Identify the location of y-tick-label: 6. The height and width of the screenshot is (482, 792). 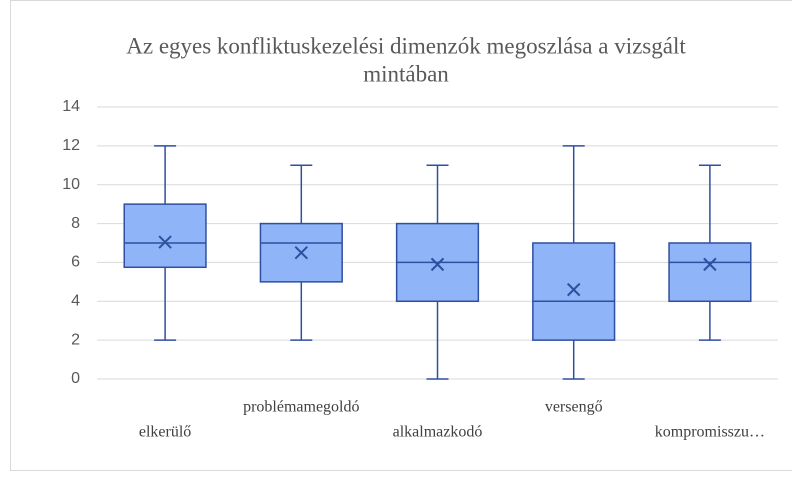
(75, 262).